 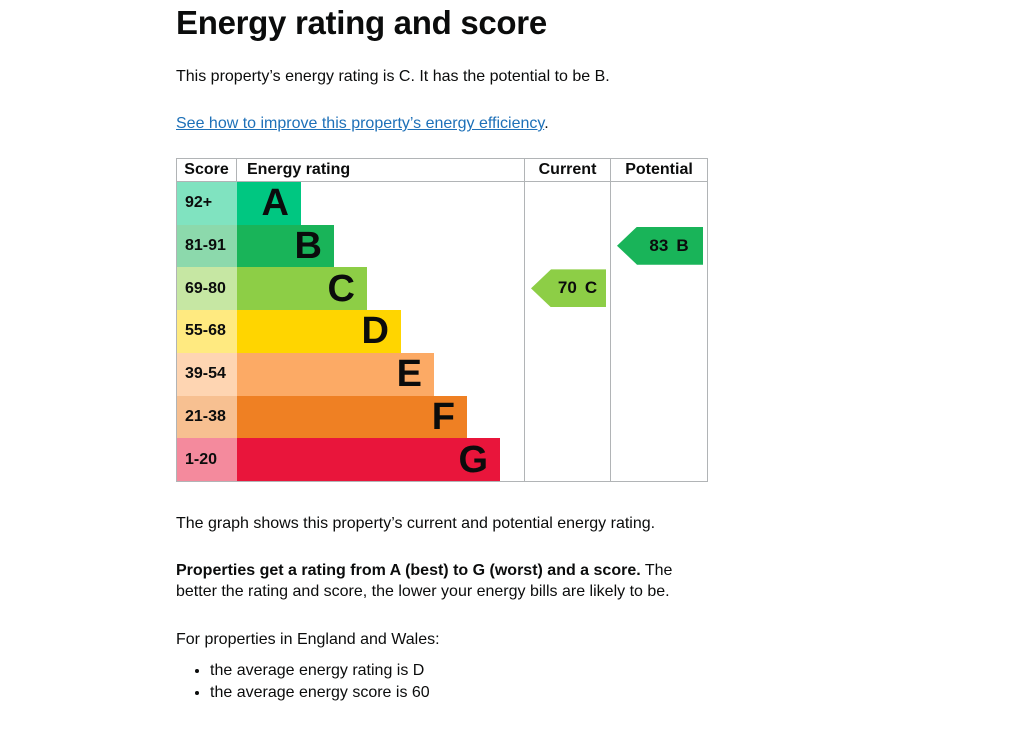 I want to click on band-score-range: 92+, so click(x=207, y=203).